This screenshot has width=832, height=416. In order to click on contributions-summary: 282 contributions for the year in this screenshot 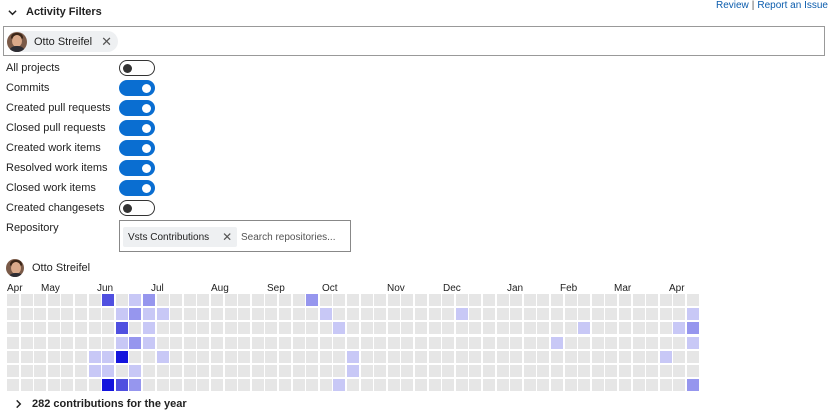, I will do `click(100, 404)`.